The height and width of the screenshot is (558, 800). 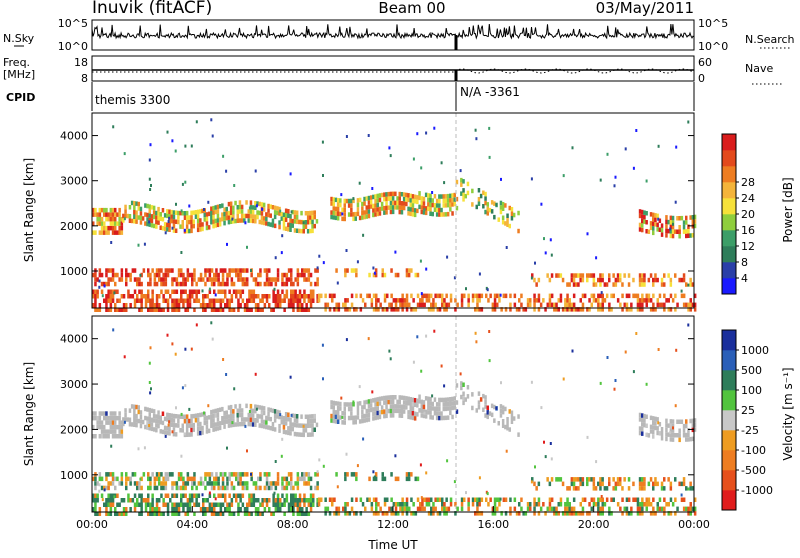 I want to click on colorbar-tick-label: -25, so click(x=750, y=430).